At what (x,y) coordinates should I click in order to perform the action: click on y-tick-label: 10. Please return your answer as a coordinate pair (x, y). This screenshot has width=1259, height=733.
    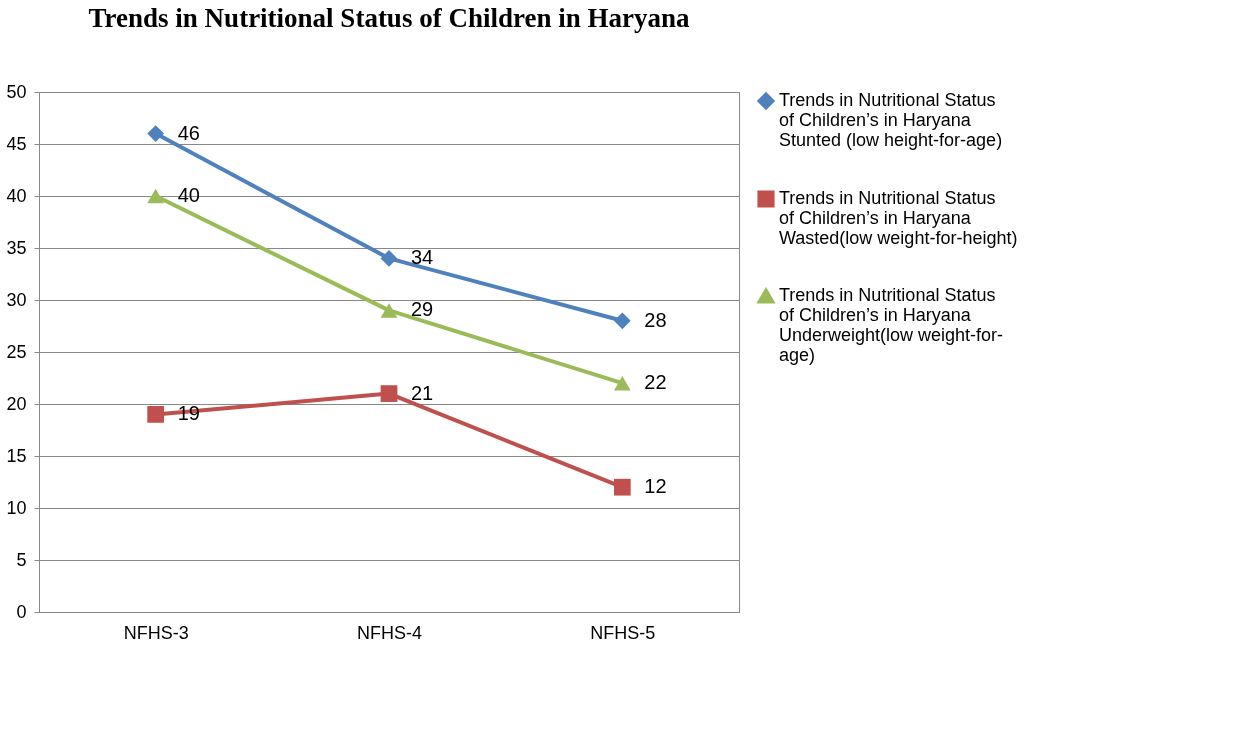
    Looking at the image, I should click on (16, 507).